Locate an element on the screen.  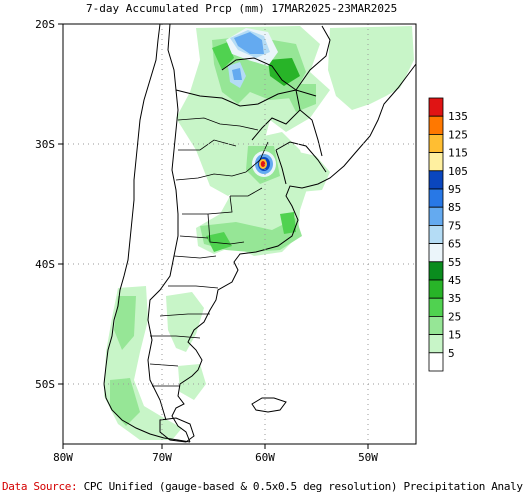
data-source-label: Data Source: is located at coordinates (40, 486).